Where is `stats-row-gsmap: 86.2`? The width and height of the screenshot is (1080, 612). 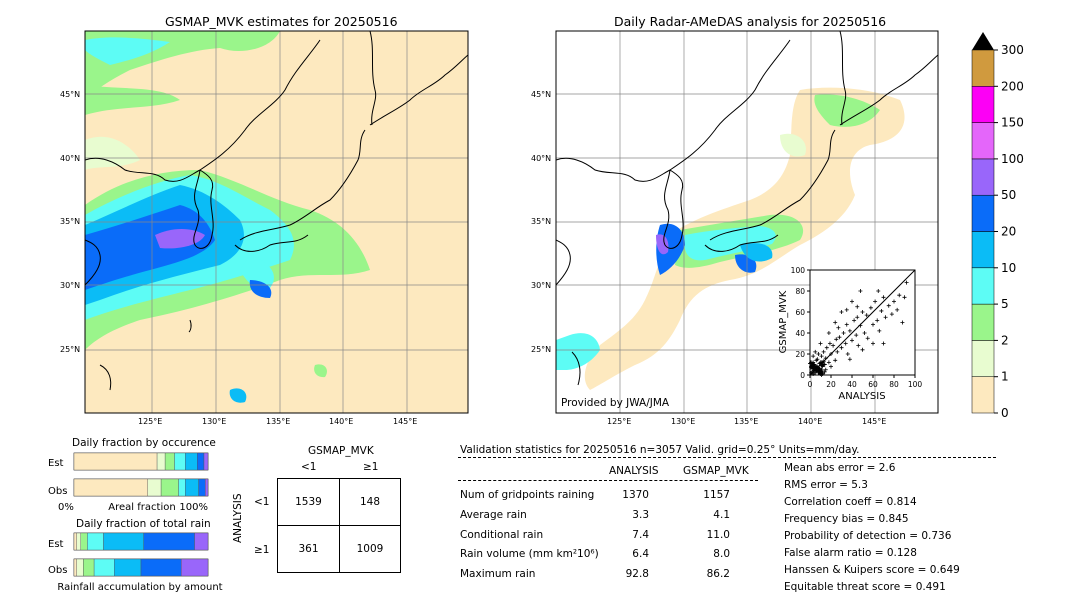
stats-row-gsmap: 86.2 is located at coordinates (718, 574).